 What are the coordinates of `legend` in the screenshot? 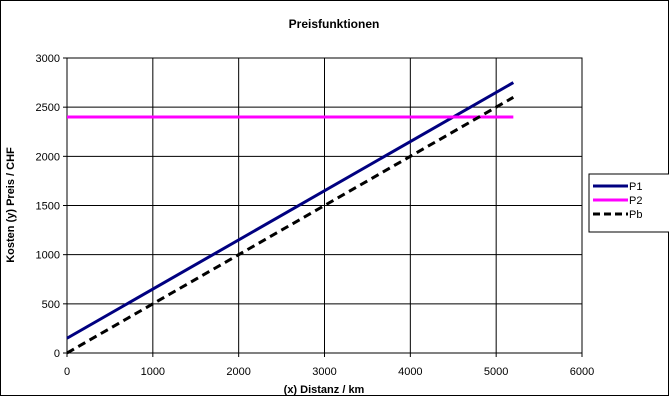 It's located at (628, 203).